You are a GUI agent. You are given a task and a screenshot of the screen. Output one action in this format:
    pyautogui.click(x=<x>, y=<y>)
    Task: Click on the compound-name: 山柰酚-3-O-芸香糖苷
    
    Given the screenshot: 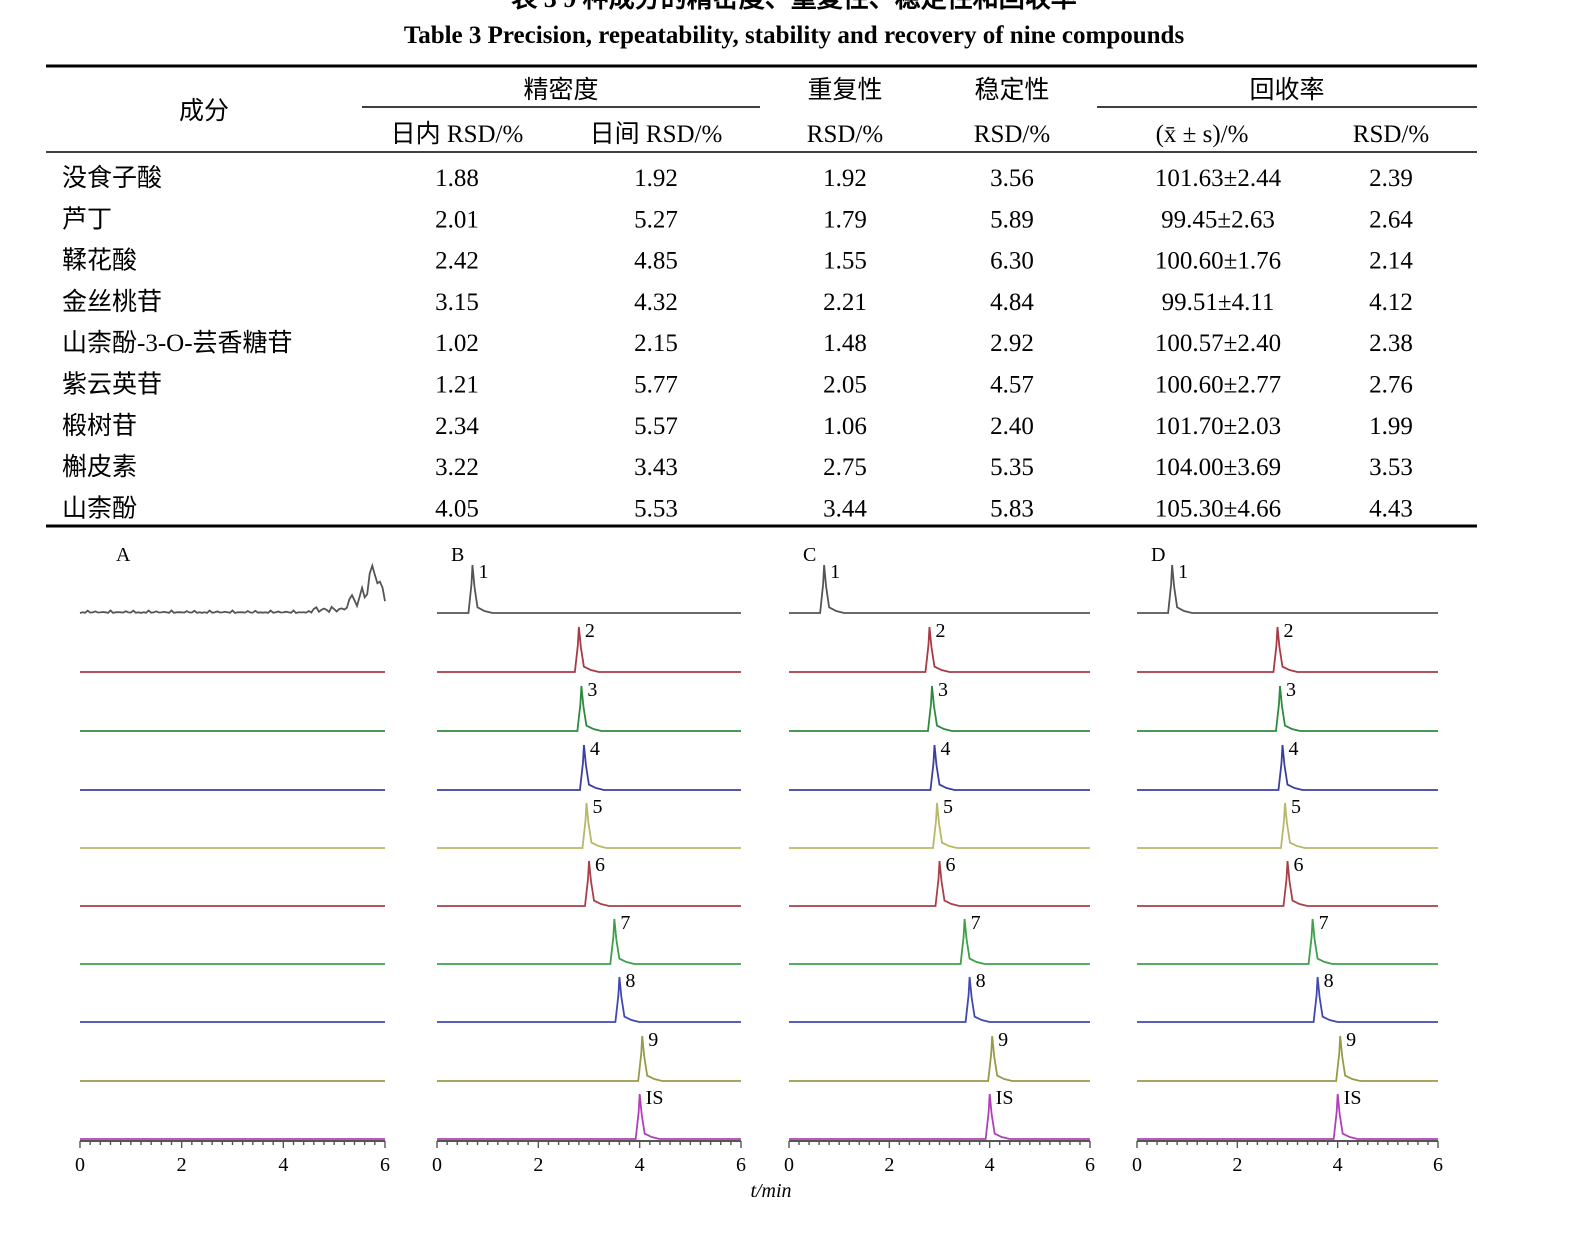 What is the action you would take?
    pyautogui.click(x=177, y=343)
    